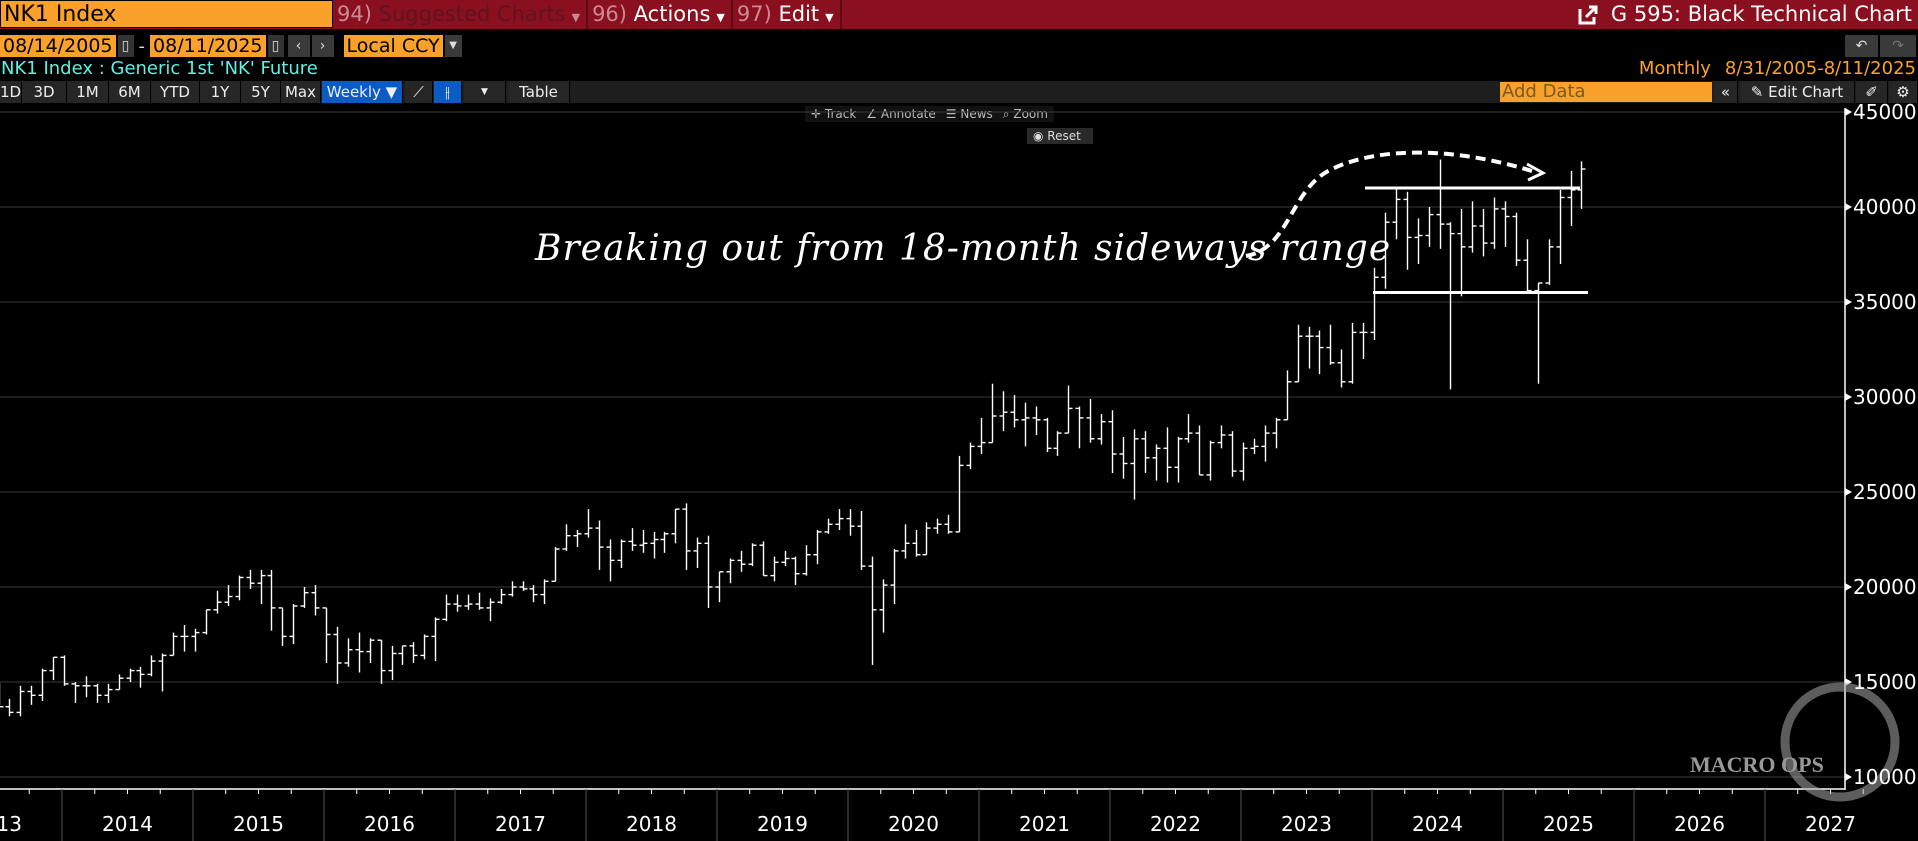  I want to click on annotate-button: ∠ Annotate, so click(901, 114).